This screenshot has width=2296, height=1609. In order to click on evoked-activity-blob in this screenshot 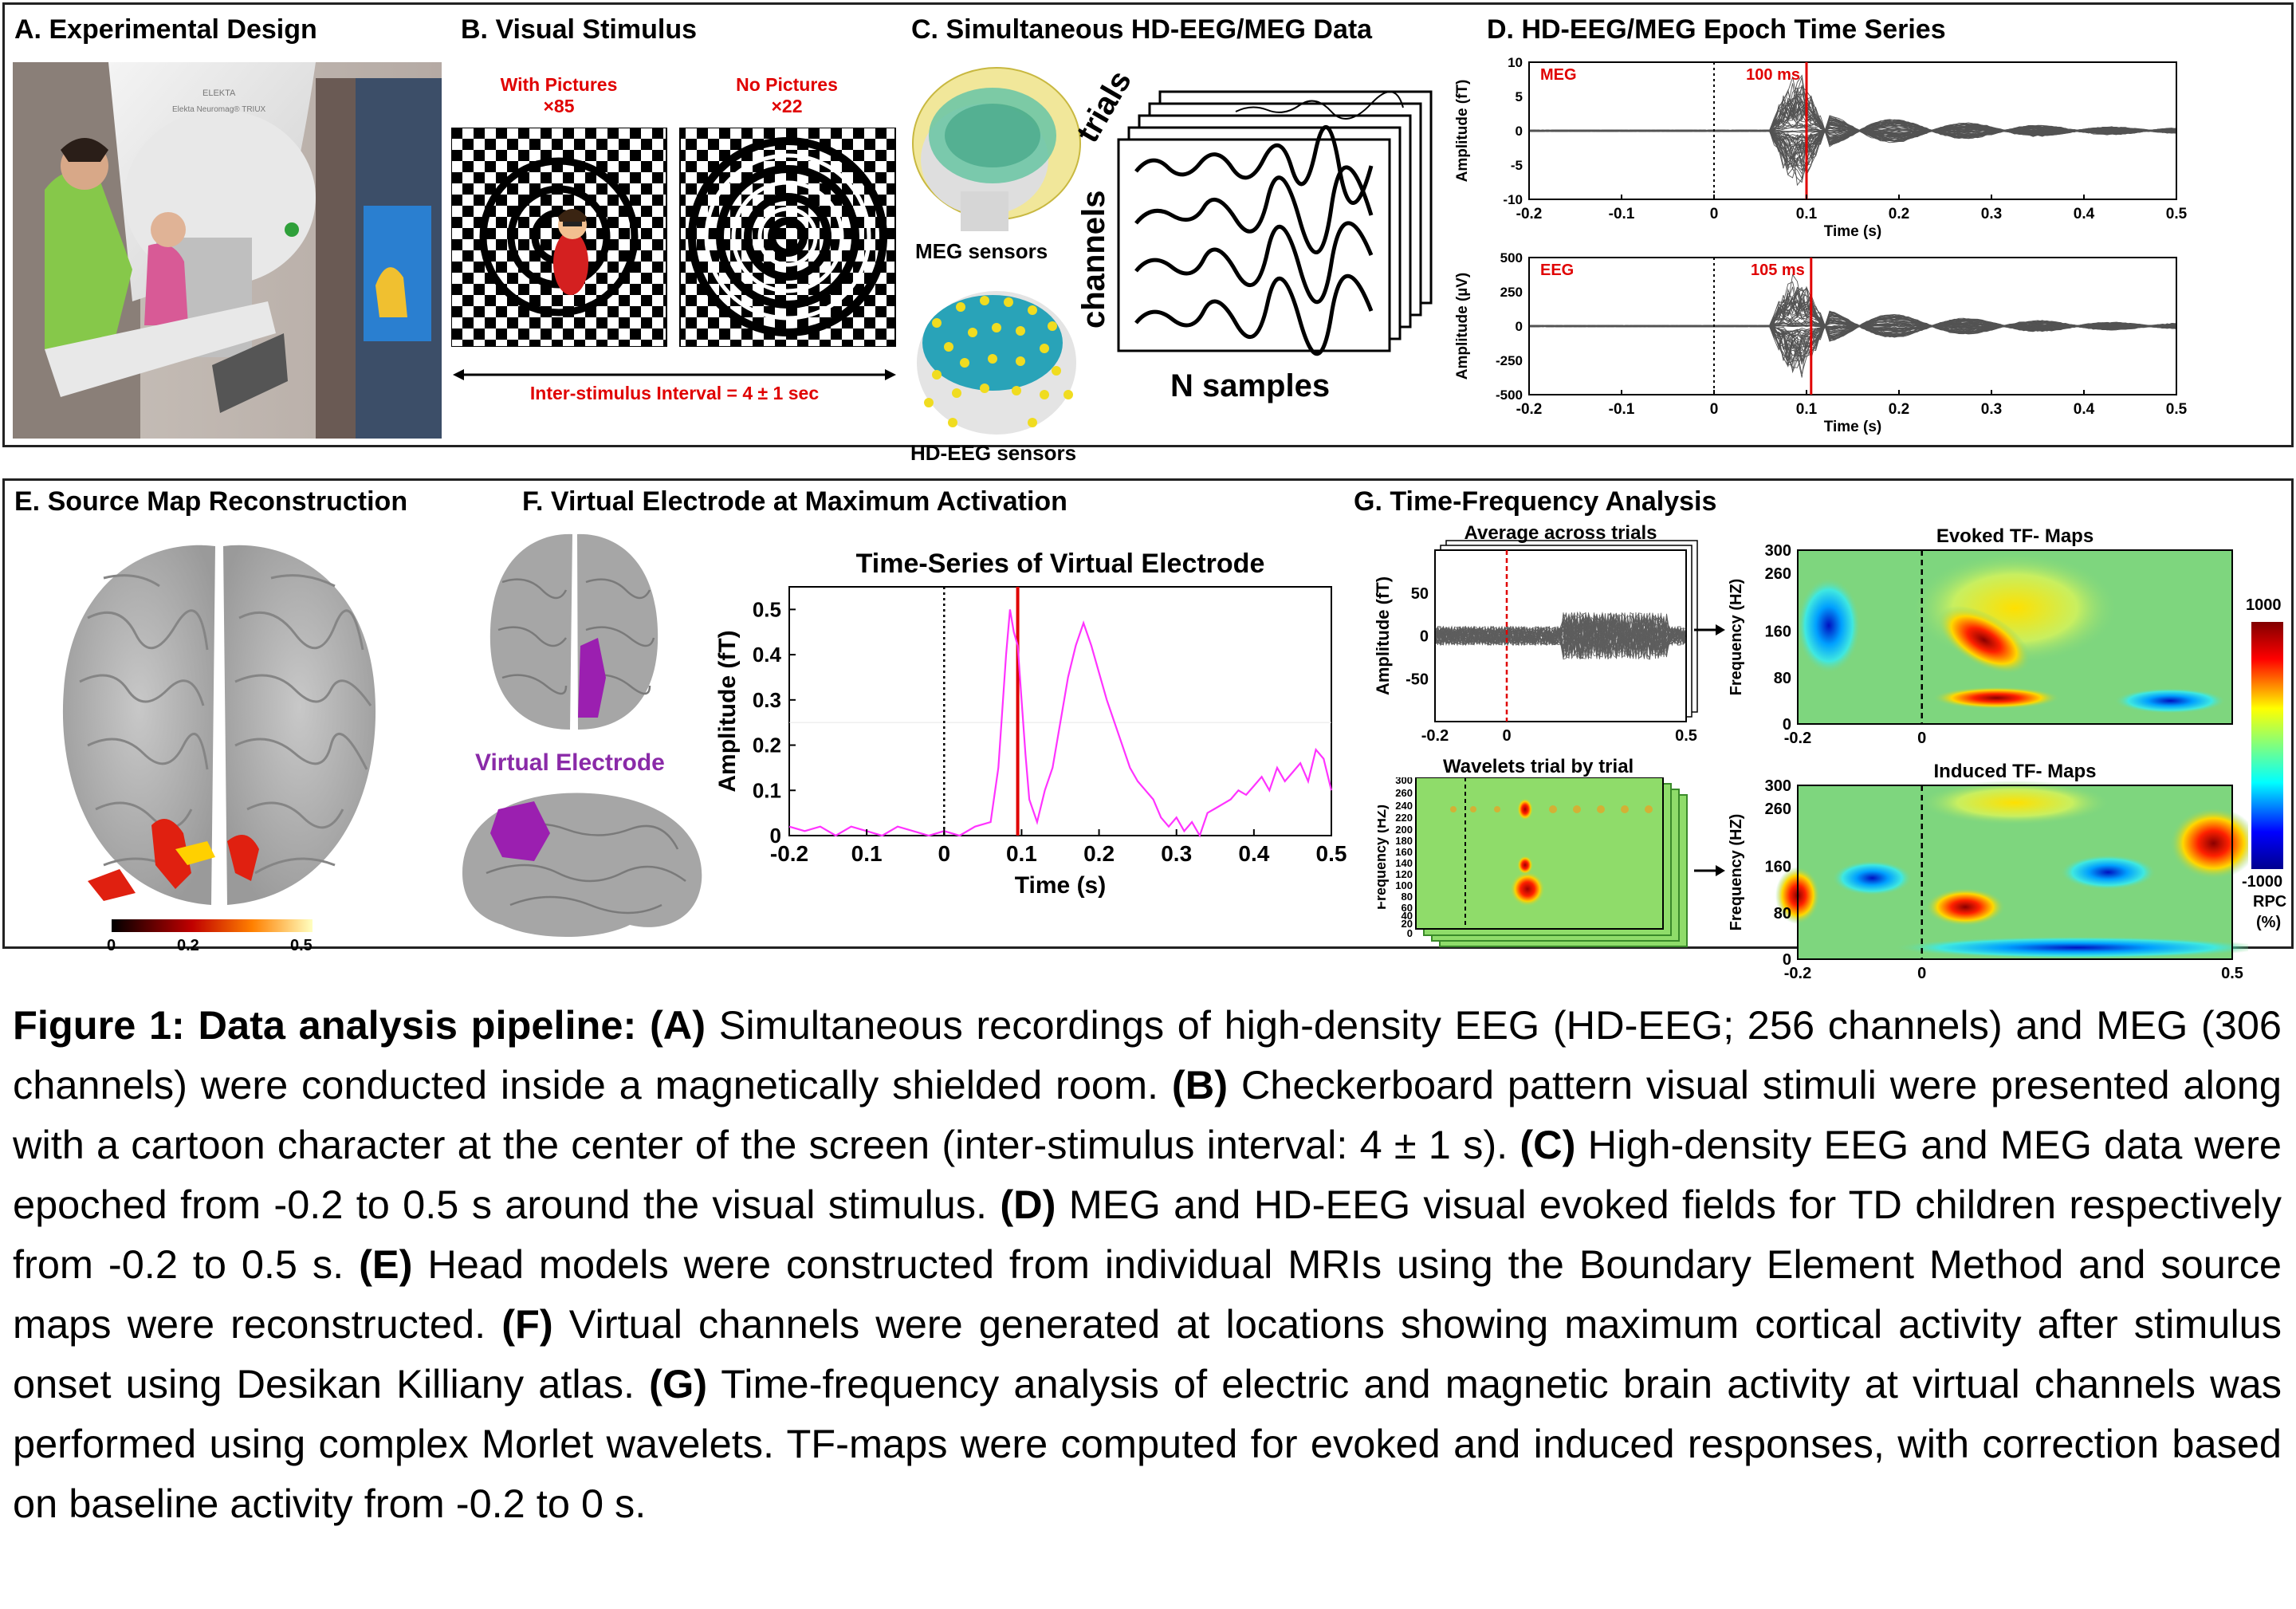, I will do `click(1984, 640)`.